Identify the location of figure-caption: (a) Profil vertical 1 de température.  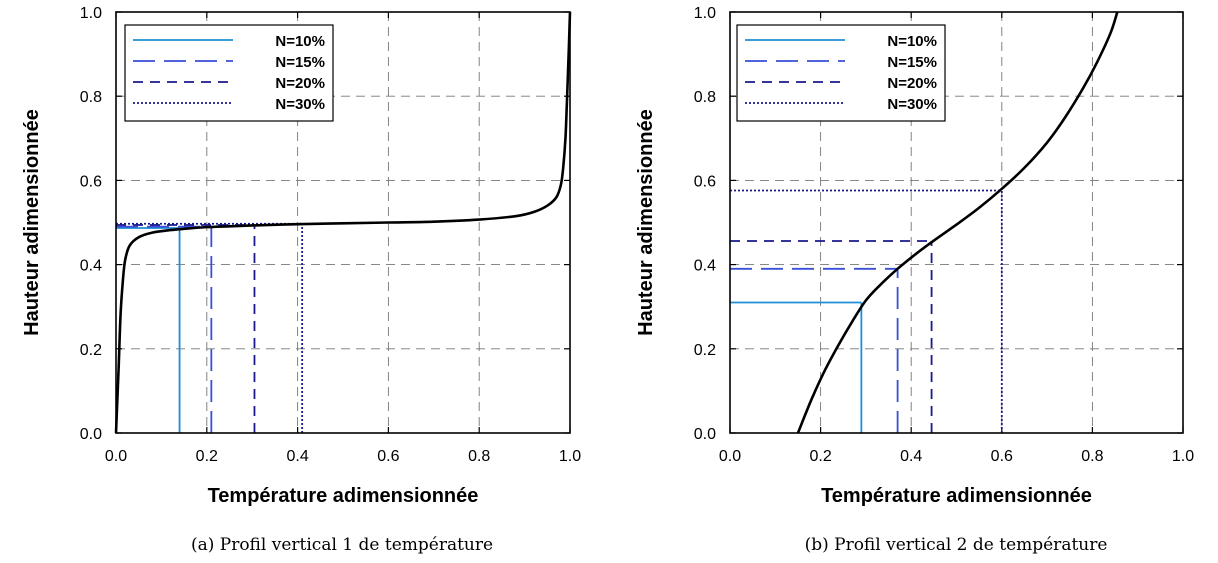
(342, 545).